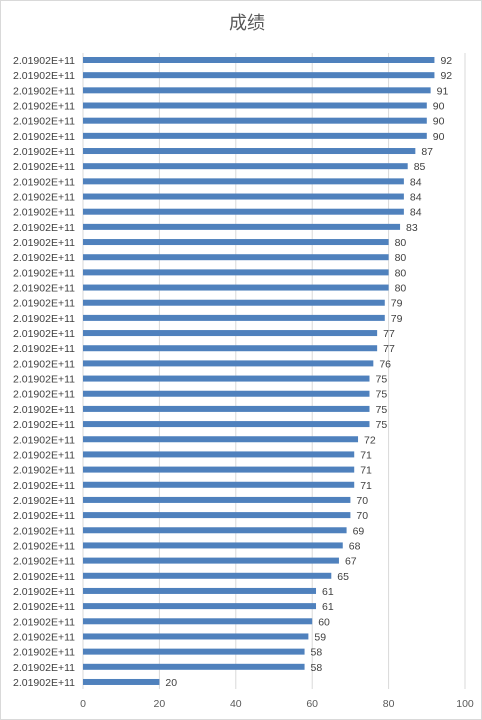  What do you see at coordinates (427, 152) in the screenshot?
I see `data-label: 87` at bounding box center [427, 152].